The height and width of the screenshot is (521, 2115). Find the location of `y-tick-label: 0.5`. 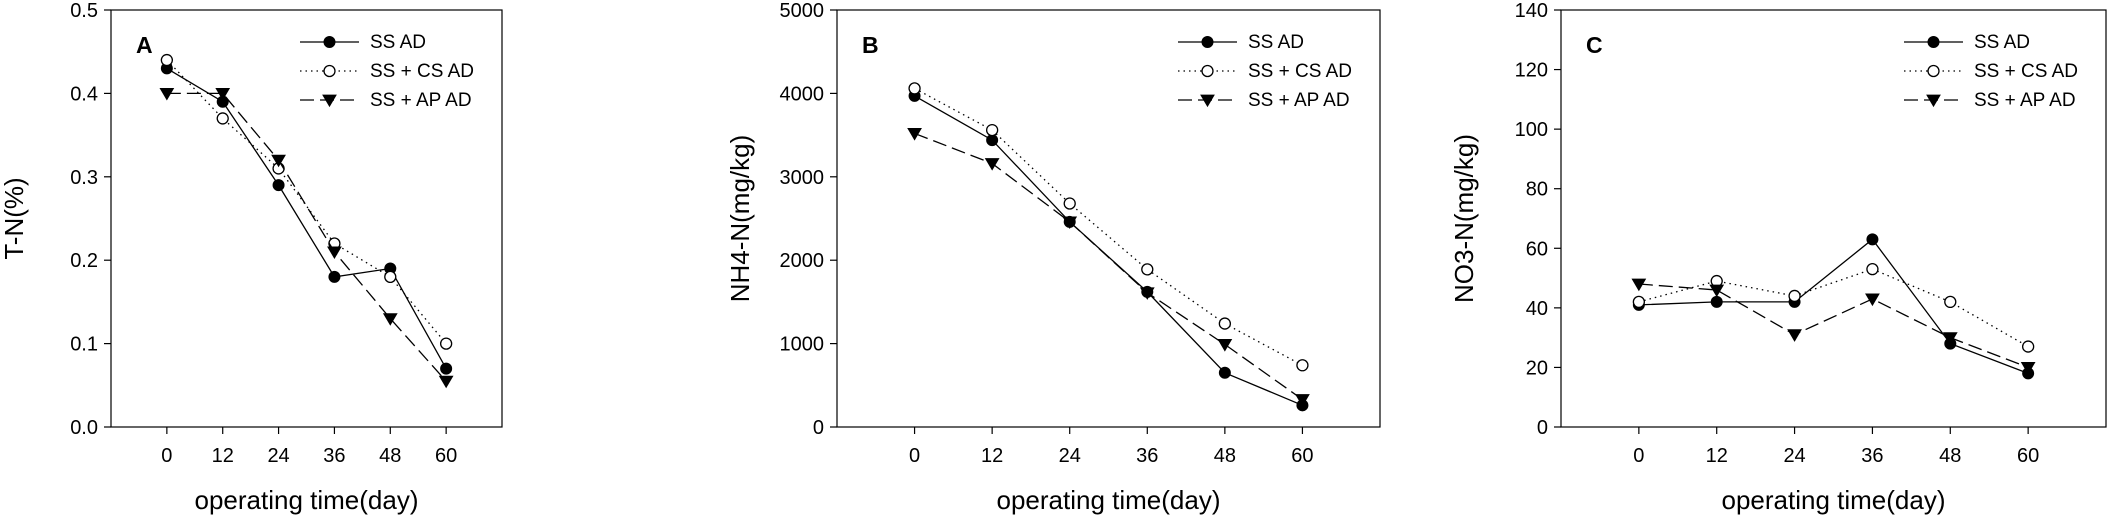

y-tick-label: 0.5 is located at coordinates (84, 11).